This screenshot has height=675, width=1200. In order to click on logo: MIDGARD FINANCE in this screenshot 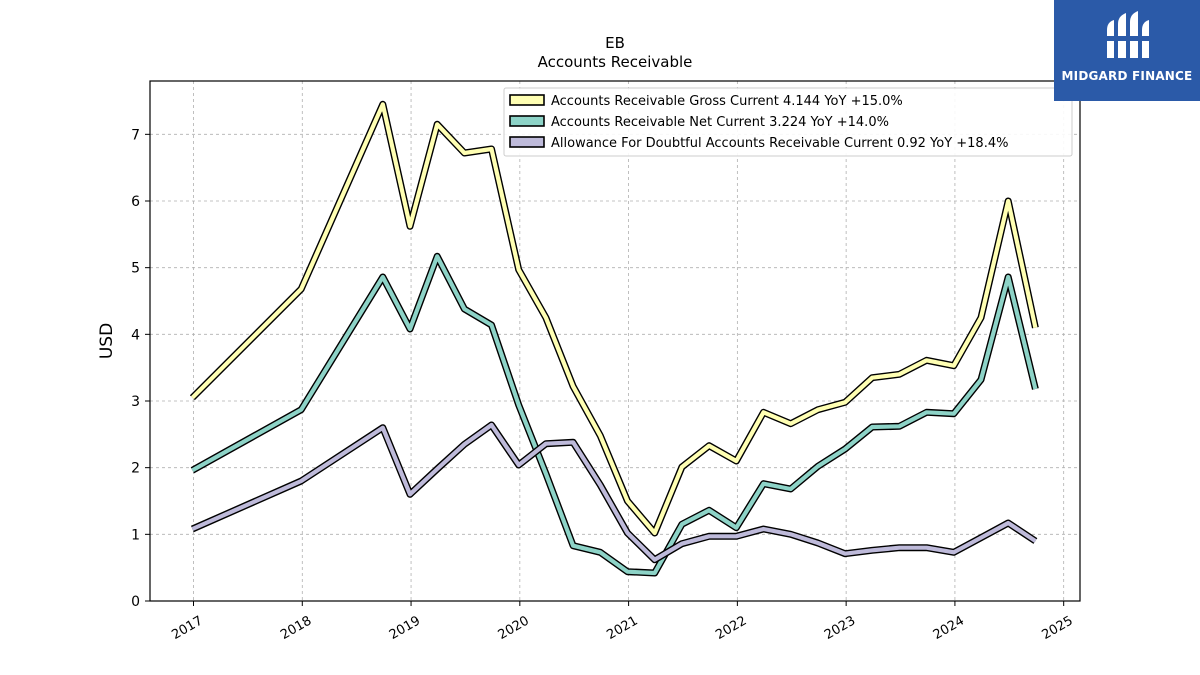, I will do `click(1127, 50)`.